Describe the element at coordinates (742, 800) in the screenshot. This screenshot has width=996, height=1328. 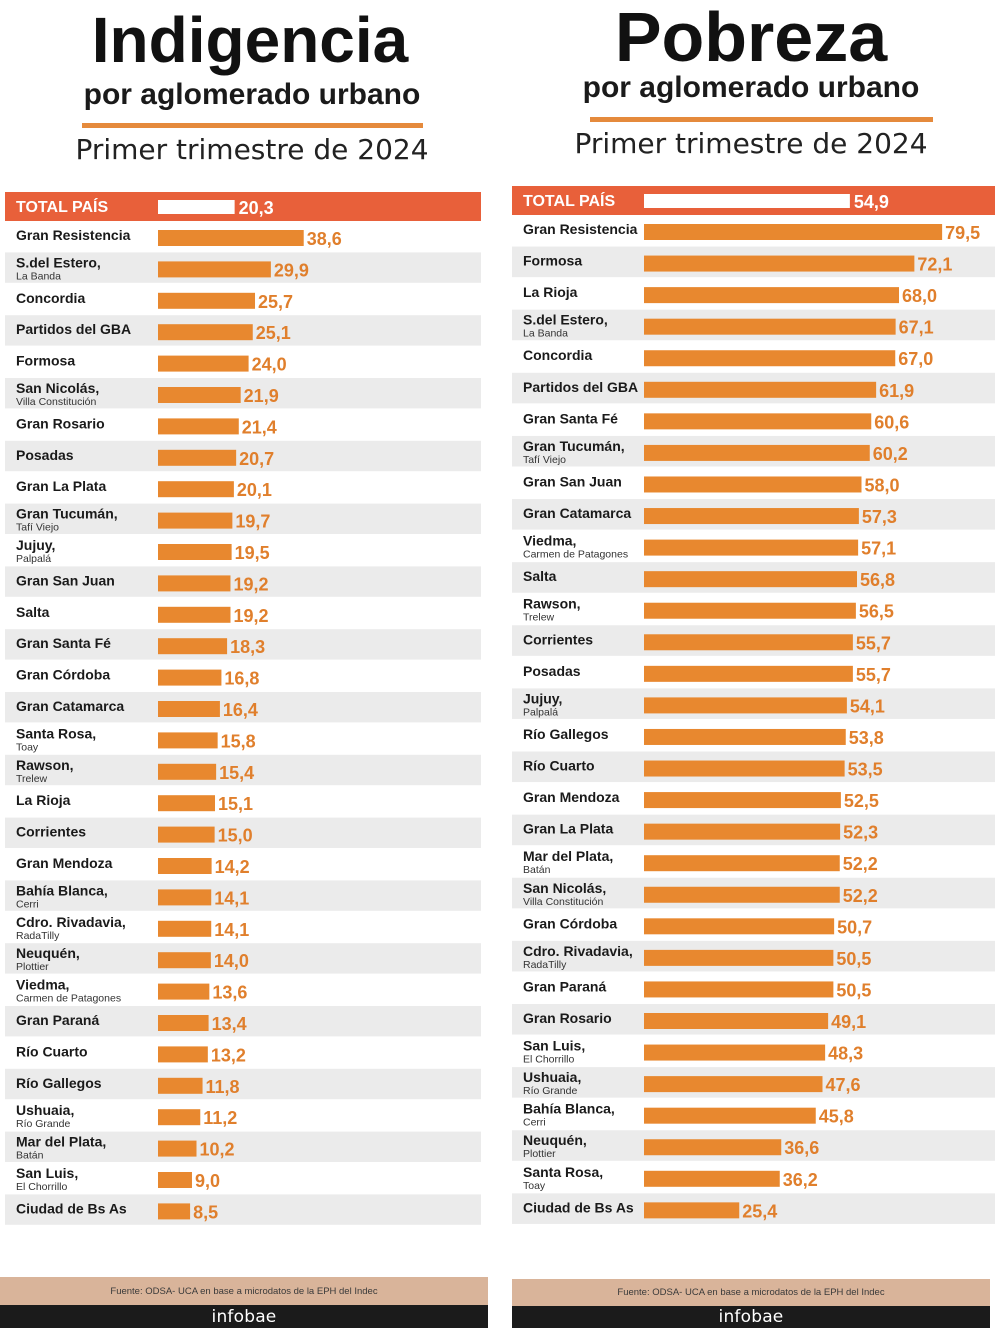
I see `bar-gran-mendoza` at that location.